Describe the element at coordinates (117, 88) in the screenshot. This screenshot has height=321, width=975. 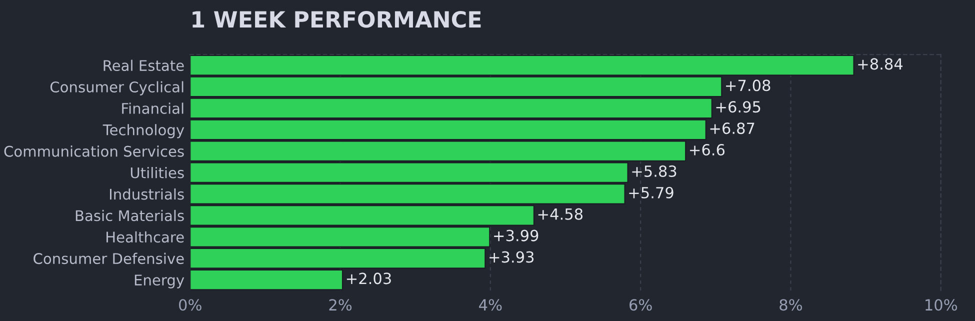
I see `y-tick-label: Consumer Cyclical` at that location.